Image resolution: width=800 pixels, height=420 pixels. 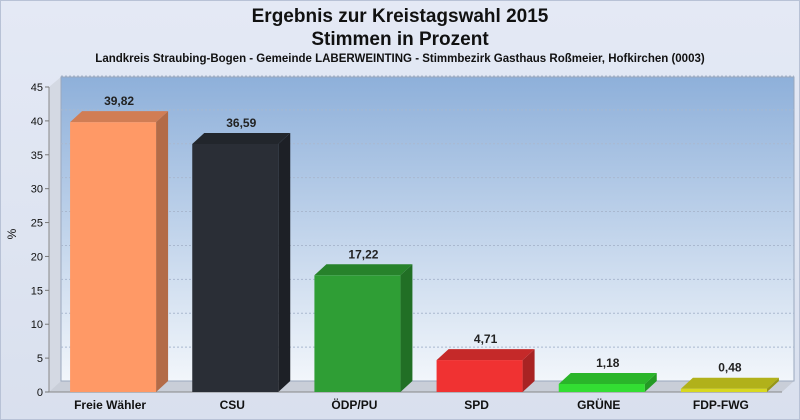 What do you see at coordinates (608, 363) in the screenshot?
I see `data-label: 1,18` at bounding box center [608, 363].